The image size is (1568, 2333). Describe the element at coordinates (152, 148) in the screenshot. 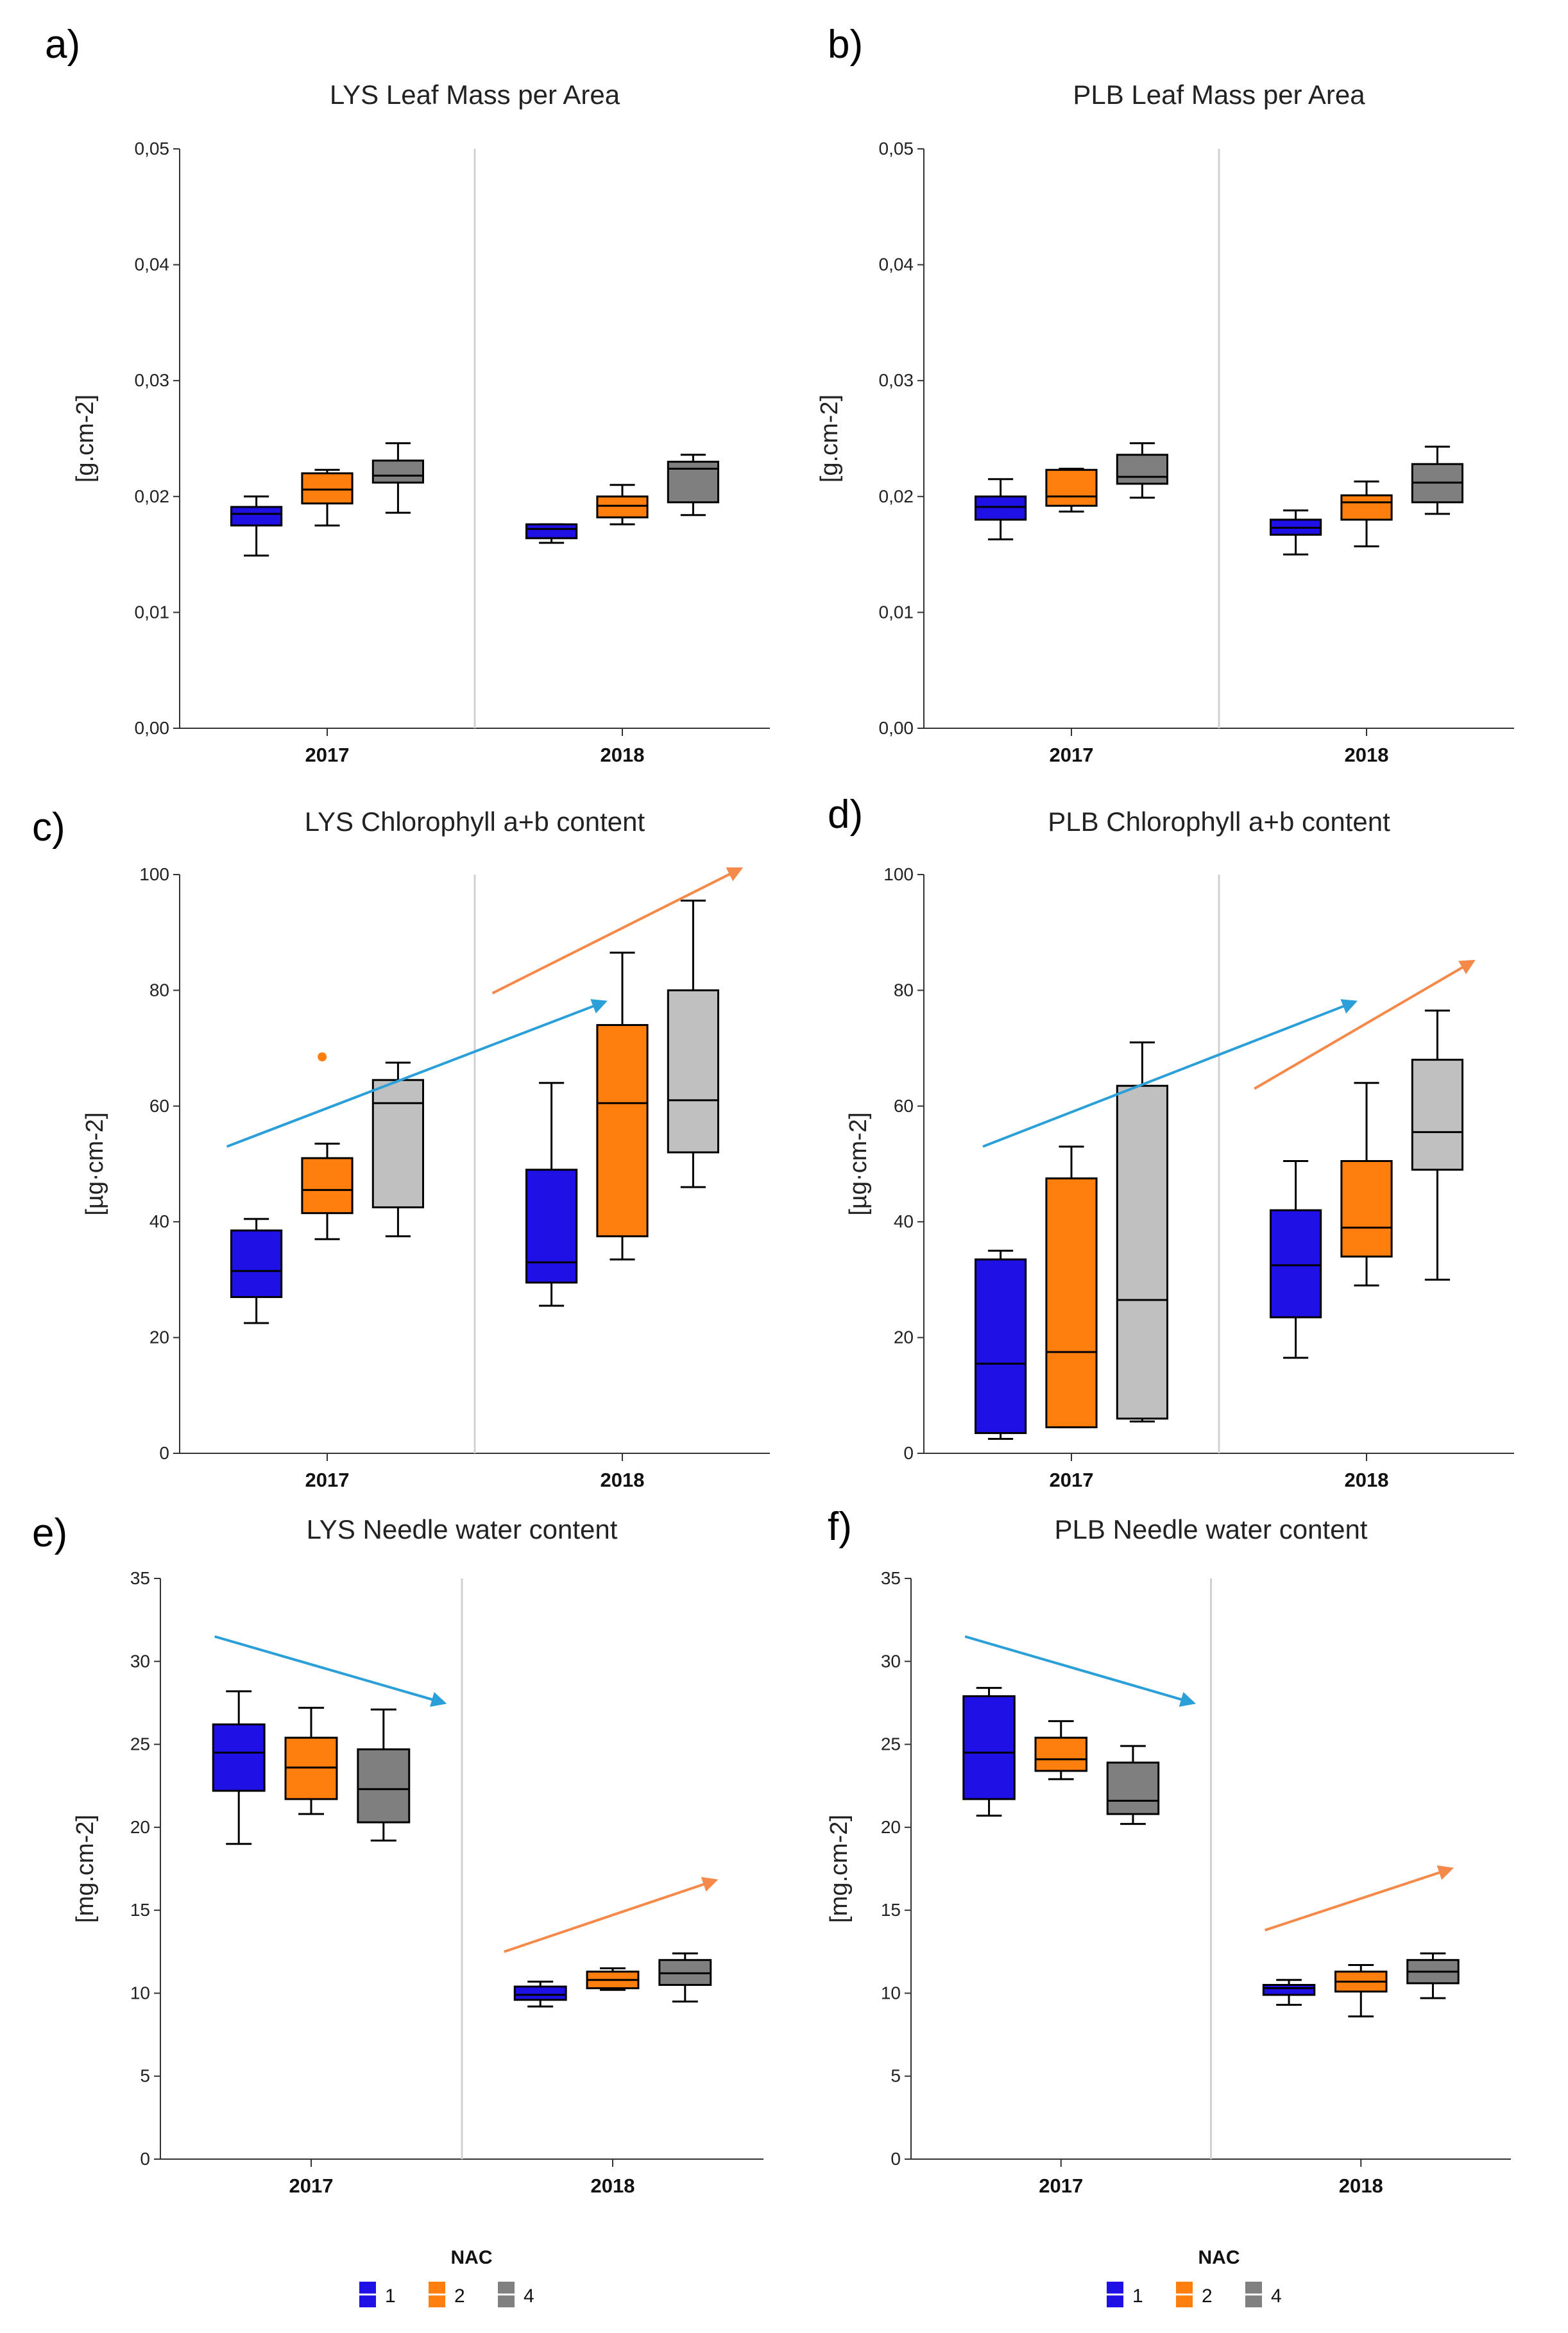

I see `y-tick-label: 0,05` at that location.